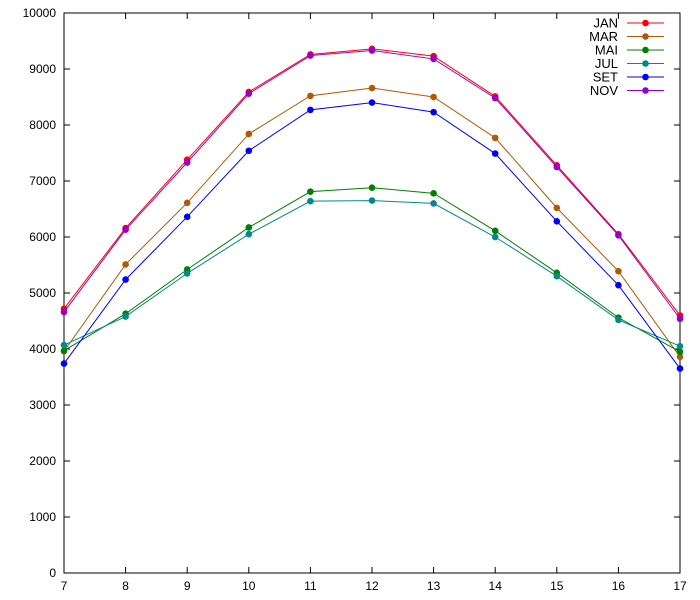 This screenshot has height=600, width=700. What do you see at coordinates (645, 63) in the screenshot?
I see `legend-marker-jul` at bounding box center [645, 63].